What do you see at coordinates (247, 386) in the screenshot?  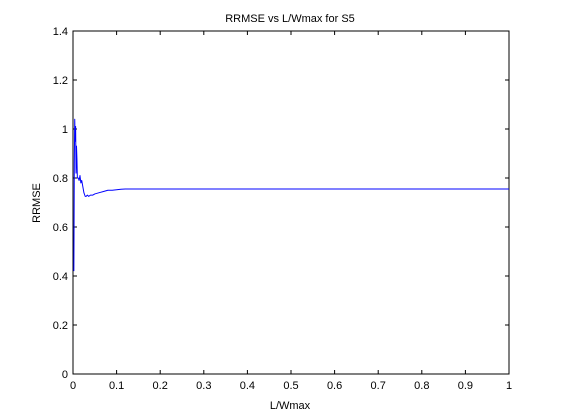 I see `x-tick-label: 0.4` at bounding box center [247, 386].